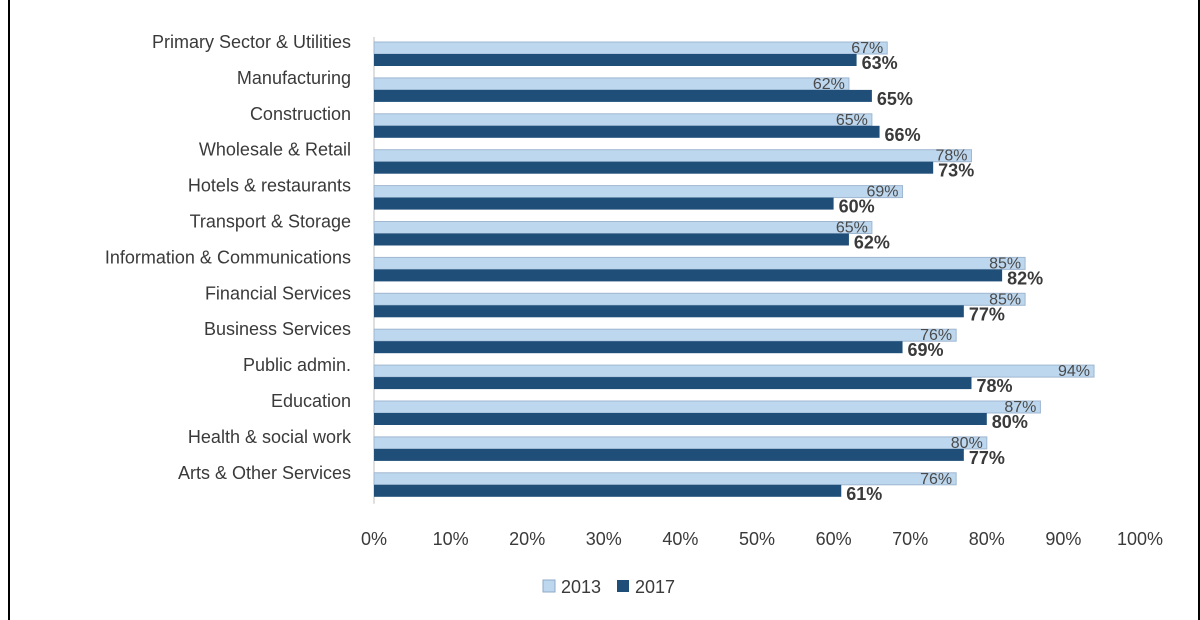  Describe the element at coordinates (1025, 278) in the screenshot. I see `data-label-2017: 82%` at that location.